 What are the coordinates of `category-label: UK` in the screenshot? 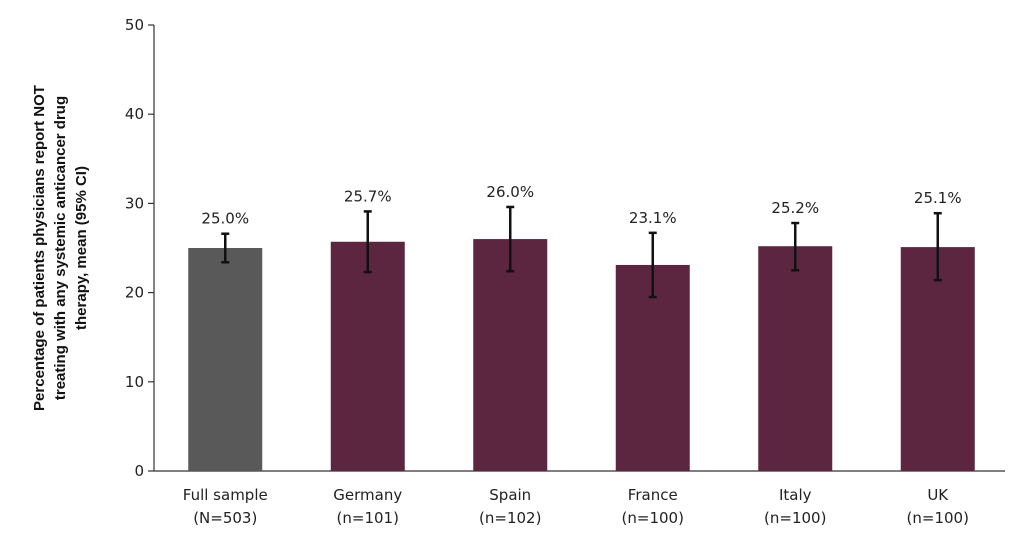 It's located at (938, 495).